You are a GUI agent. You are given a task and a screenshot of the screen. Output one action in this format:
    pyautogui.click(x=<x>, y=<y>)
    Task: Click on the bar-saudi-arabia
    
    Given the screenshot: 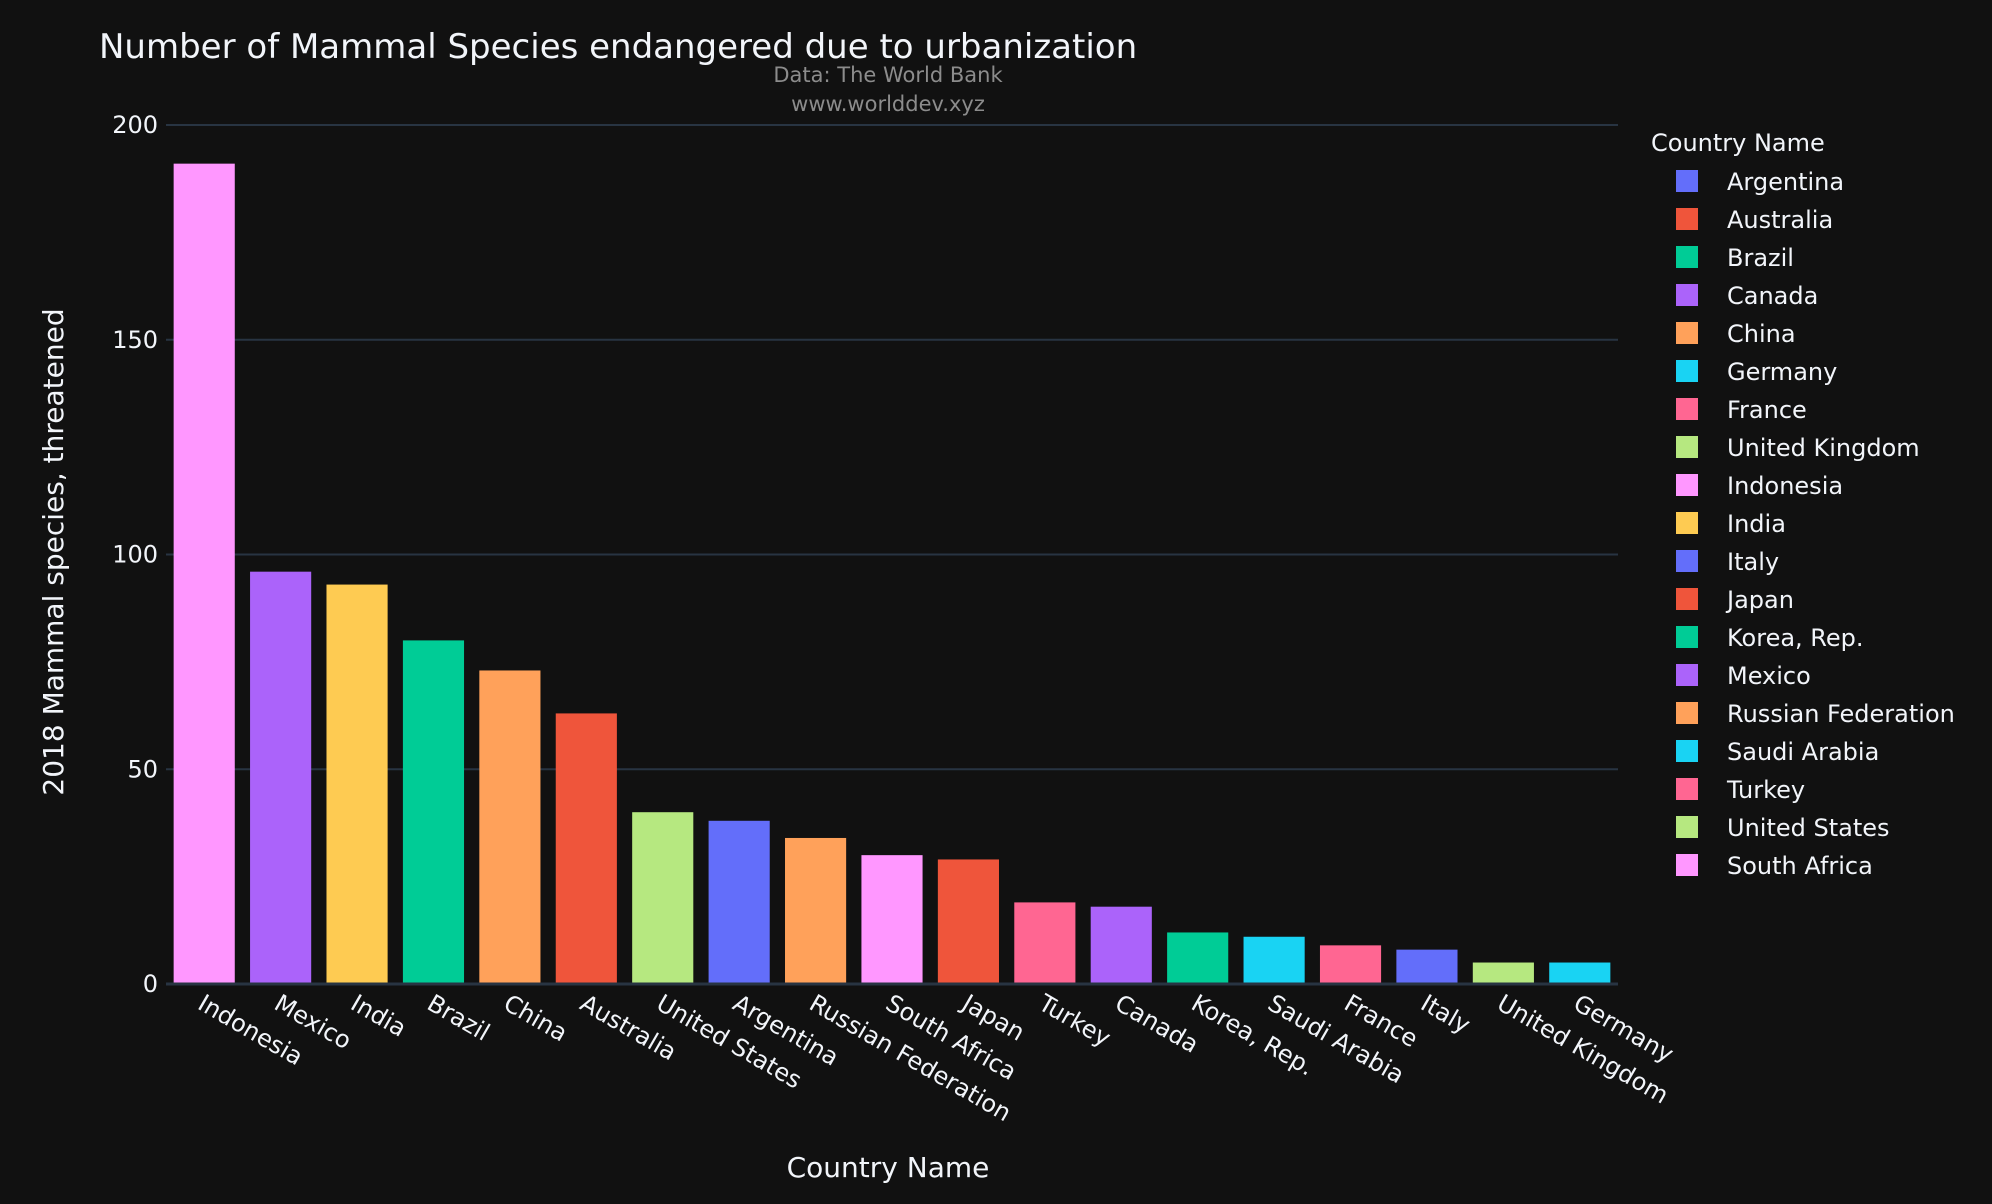 What is the action you would take?
    pyautogui.click(x=1274, y=960)
    